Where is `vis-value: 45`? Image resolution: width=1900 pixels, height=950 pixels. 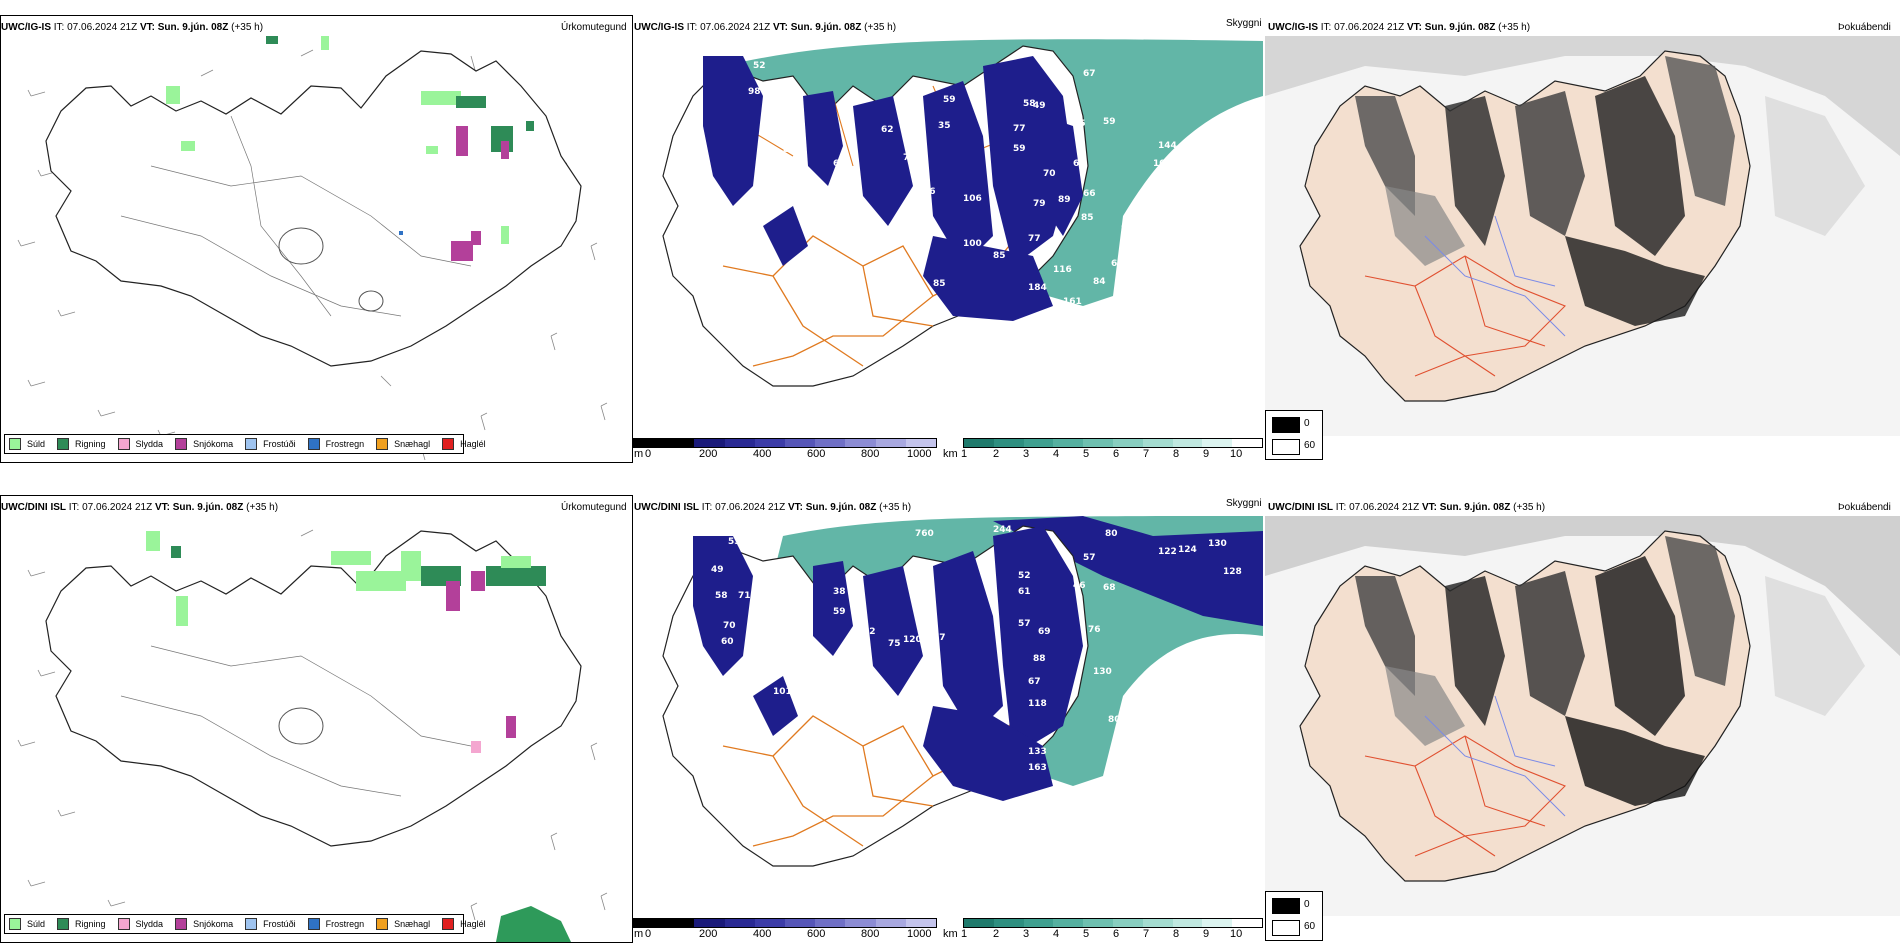 vis-value: 45 is located at coordinates (799, 126).